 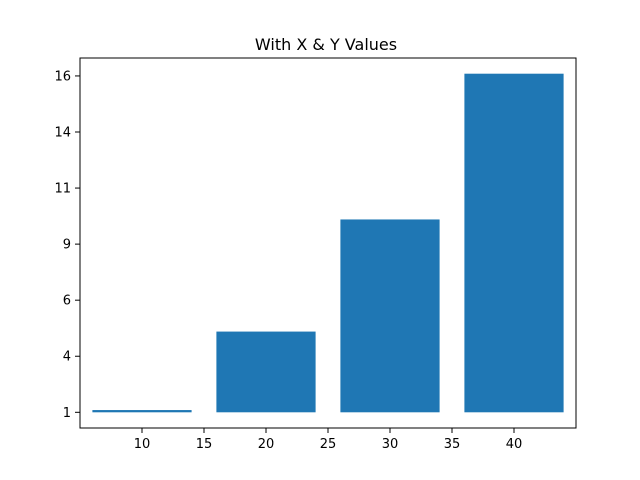 I want to click on x-axis-ticks: 10 15 20 25 30 35 40, so click(x=328, y=440).